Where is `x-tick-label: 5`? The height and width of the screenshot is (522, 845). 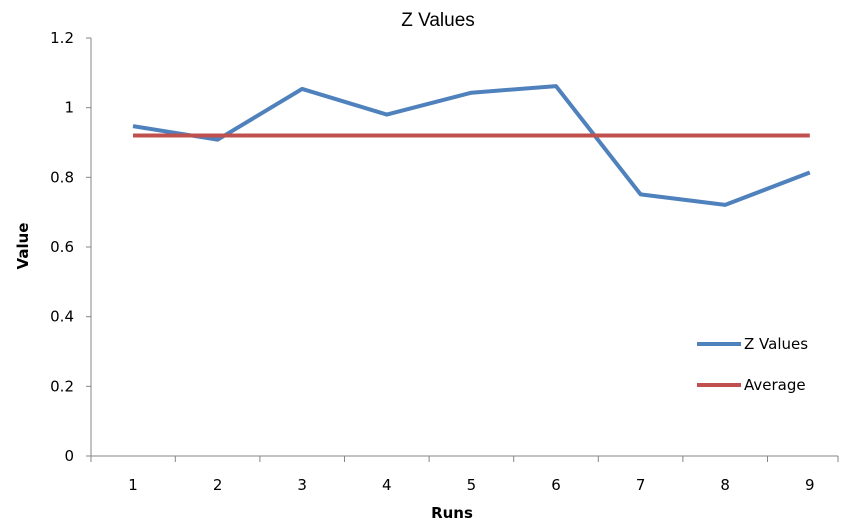 x-tick-label: 5 is located at coordinates (472, 485).